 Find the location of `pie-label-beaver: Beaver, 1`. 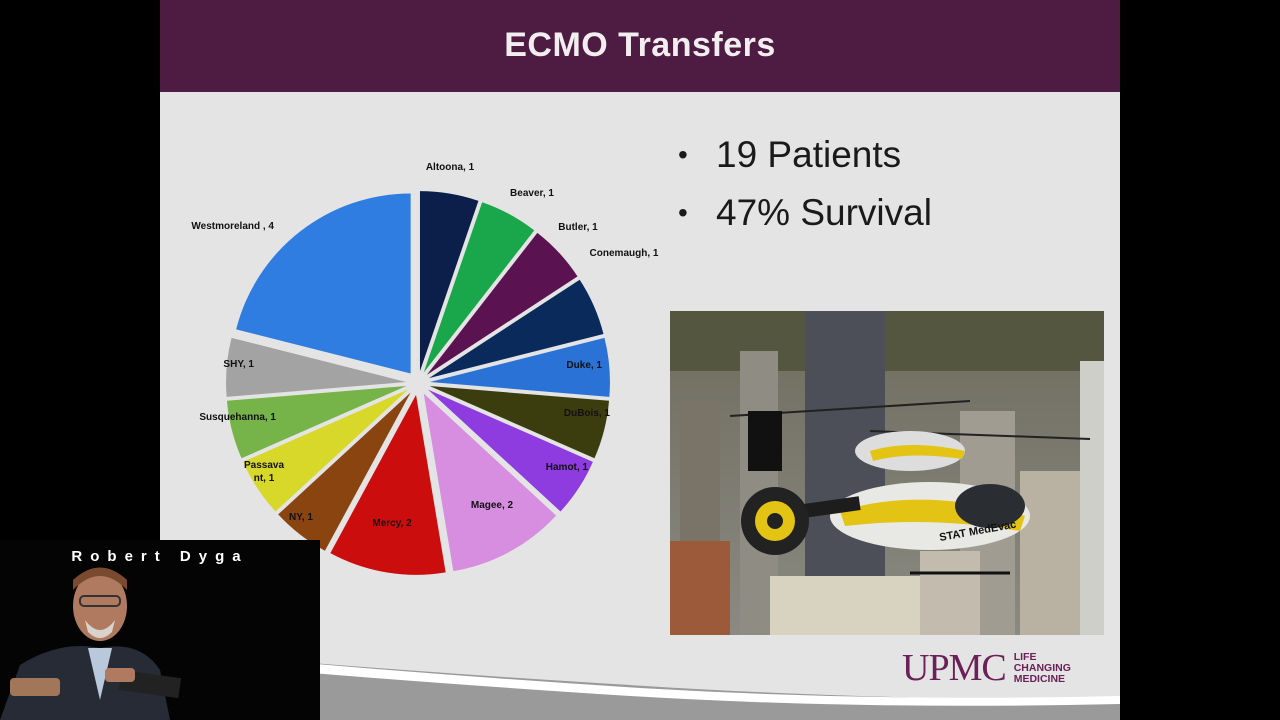

pie-label-beaver: Beaver, 1 is located at coordinates (532, 193).